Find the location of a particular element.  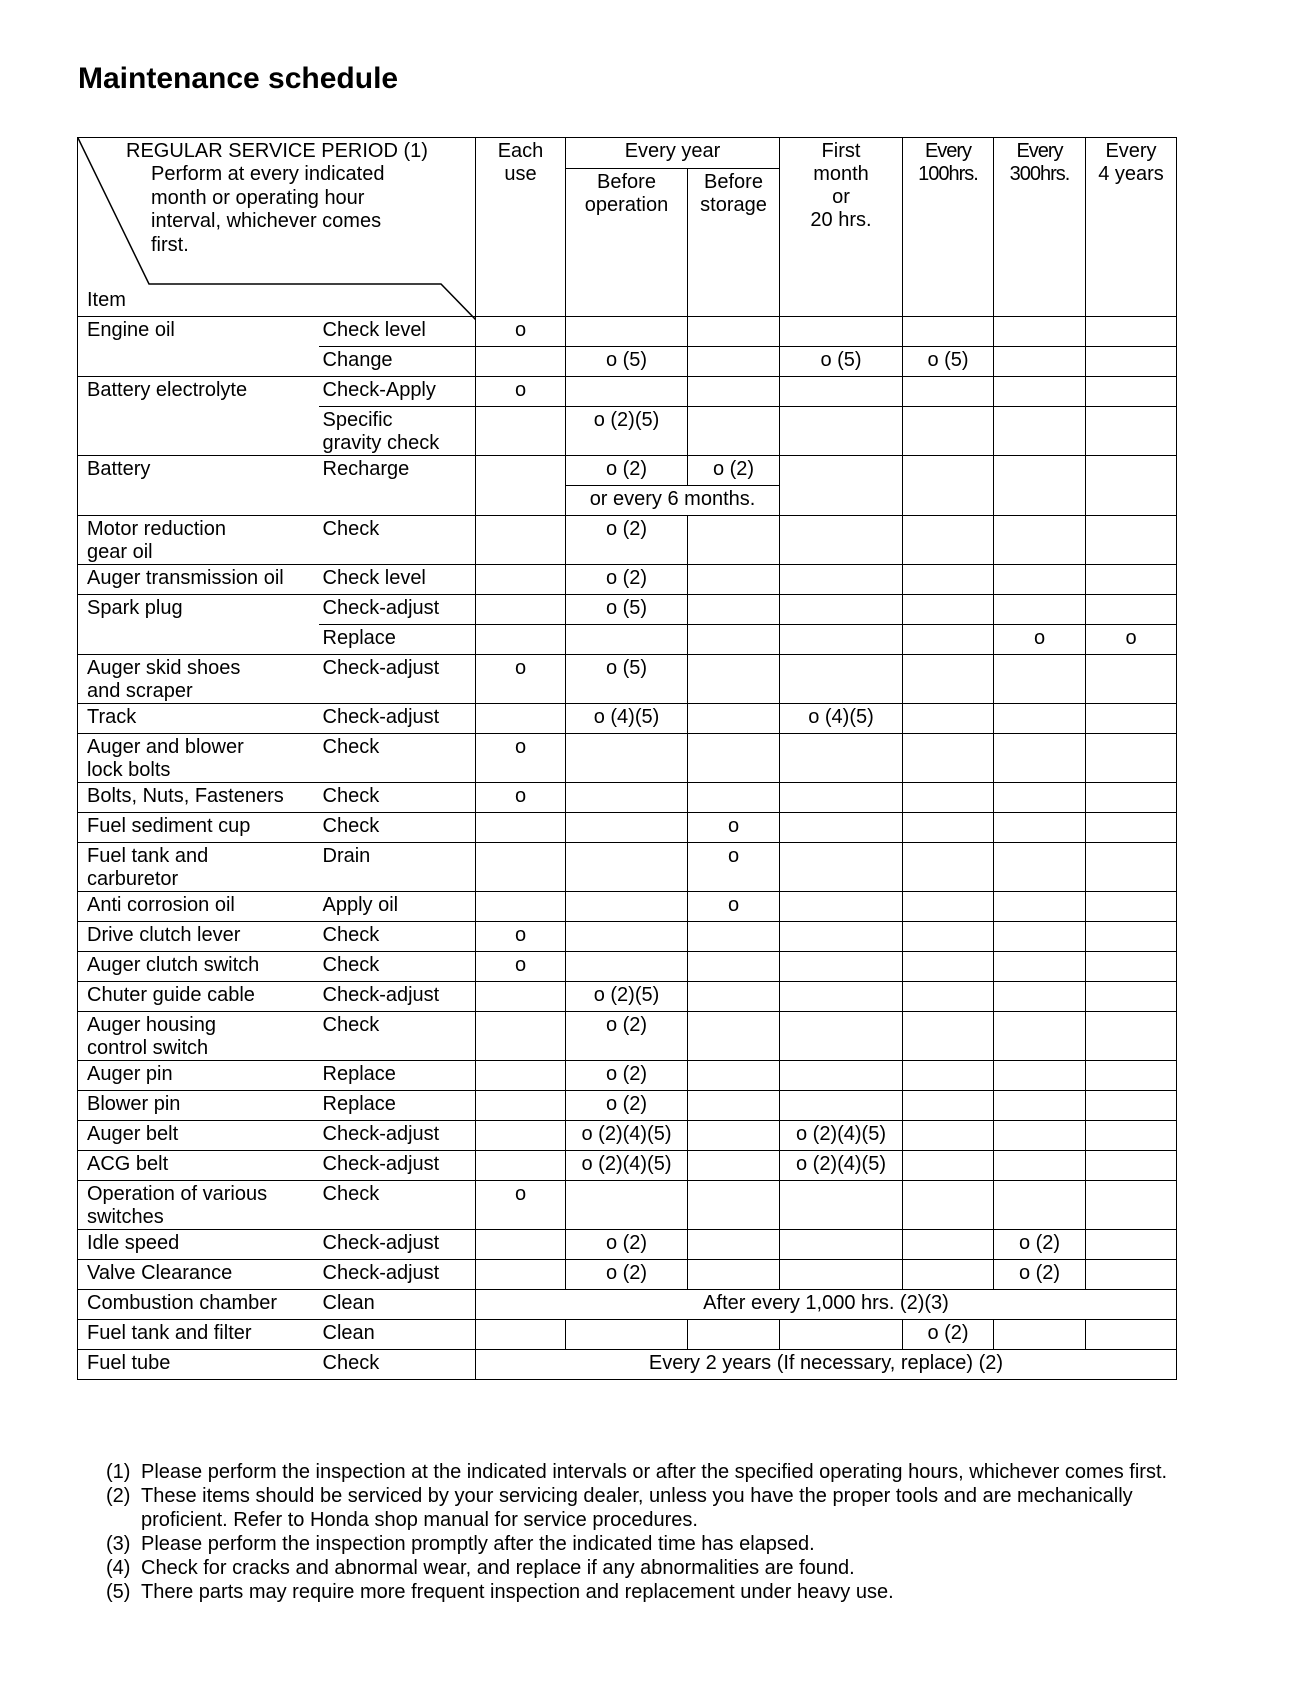

table-row: Track Check-adjust o (4)(5) o (4)(5) is located at coordinates (627, 718).